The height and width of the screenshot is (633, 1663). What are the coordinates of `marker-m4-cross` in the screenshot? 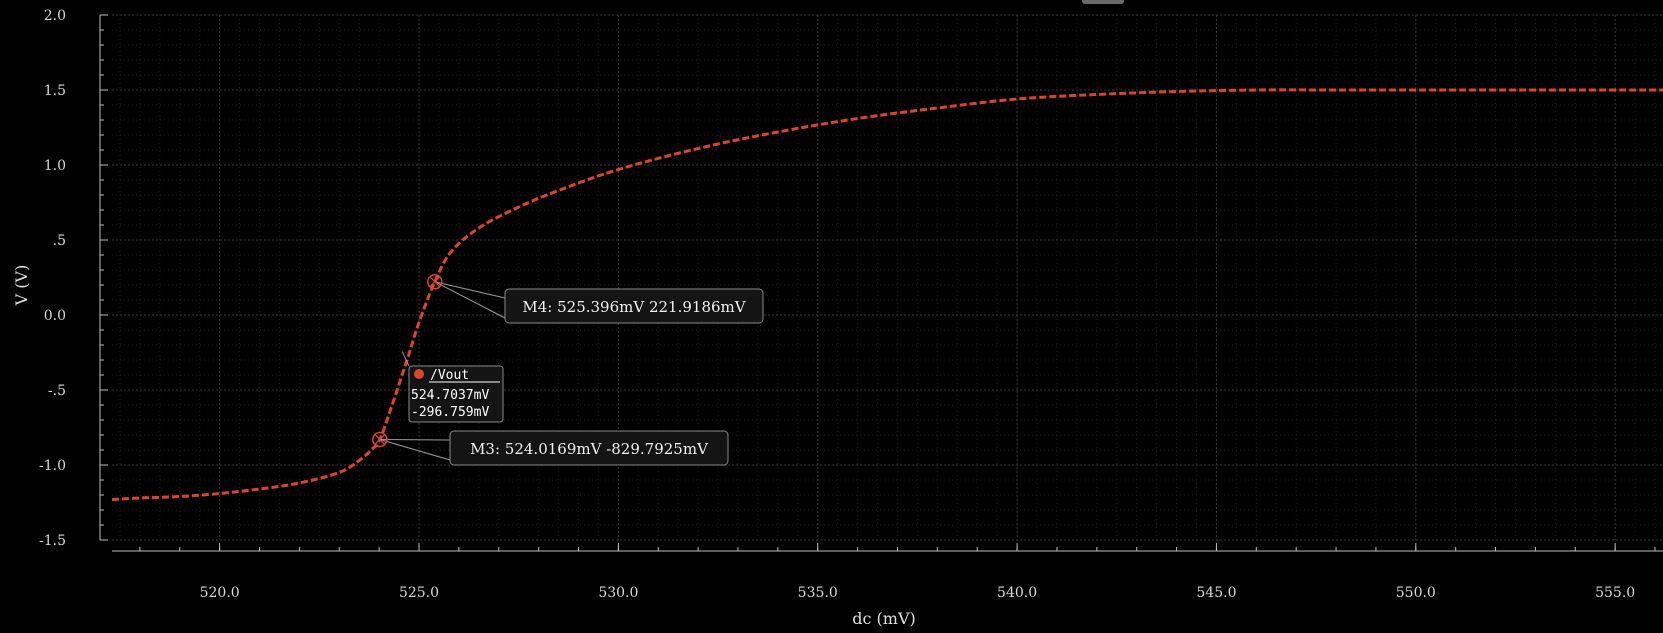 It's located at (435, 282).